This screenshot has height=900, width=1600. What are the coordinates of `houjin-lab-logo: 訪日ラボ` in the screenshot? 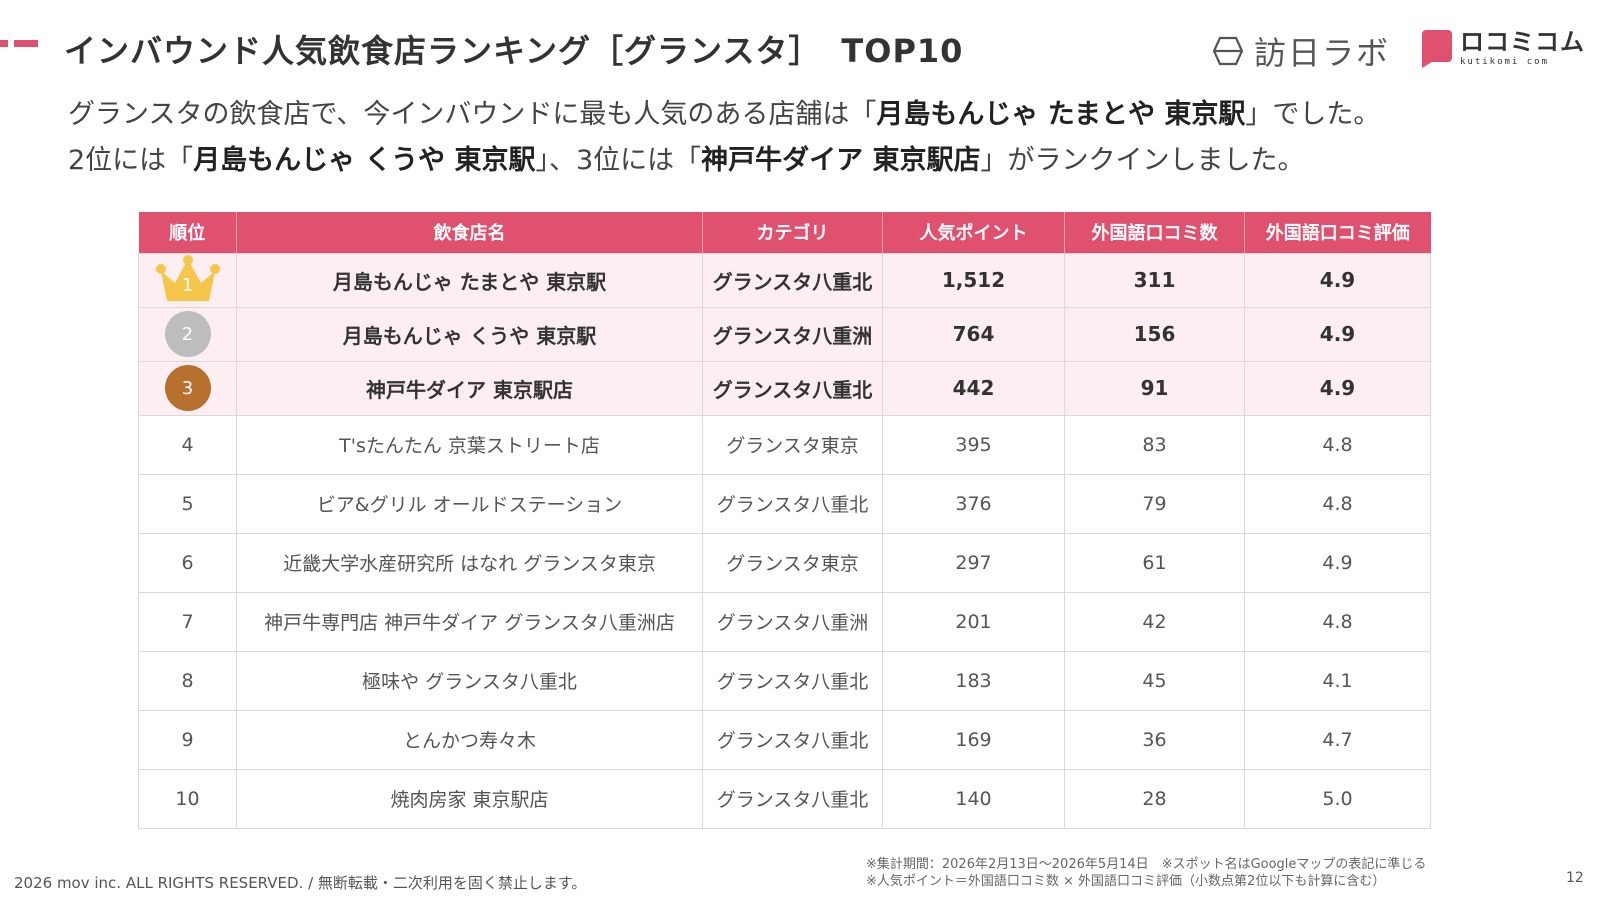 It's located at (1301, 51).